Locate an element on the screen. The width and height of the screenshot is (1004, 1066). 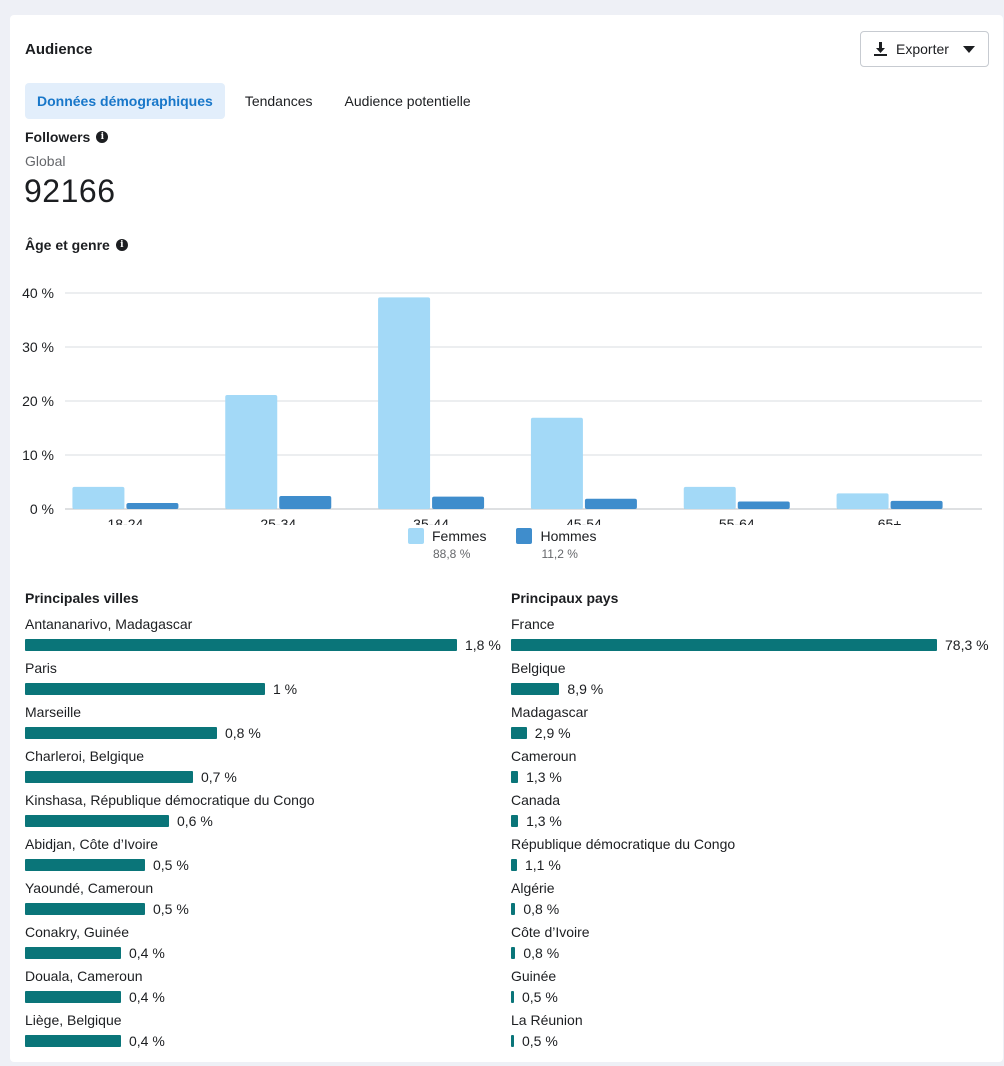
legend-swatch-hommes is located at coordinates (524, 536).